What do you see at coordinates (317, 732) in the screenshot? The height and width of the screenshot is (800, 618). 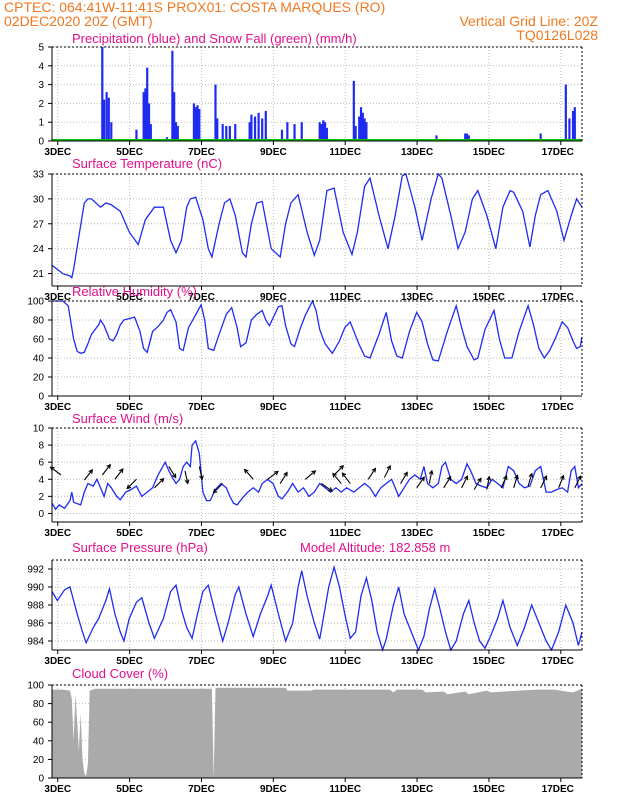 I see `cloud-area` at bounding box center [317, 732].